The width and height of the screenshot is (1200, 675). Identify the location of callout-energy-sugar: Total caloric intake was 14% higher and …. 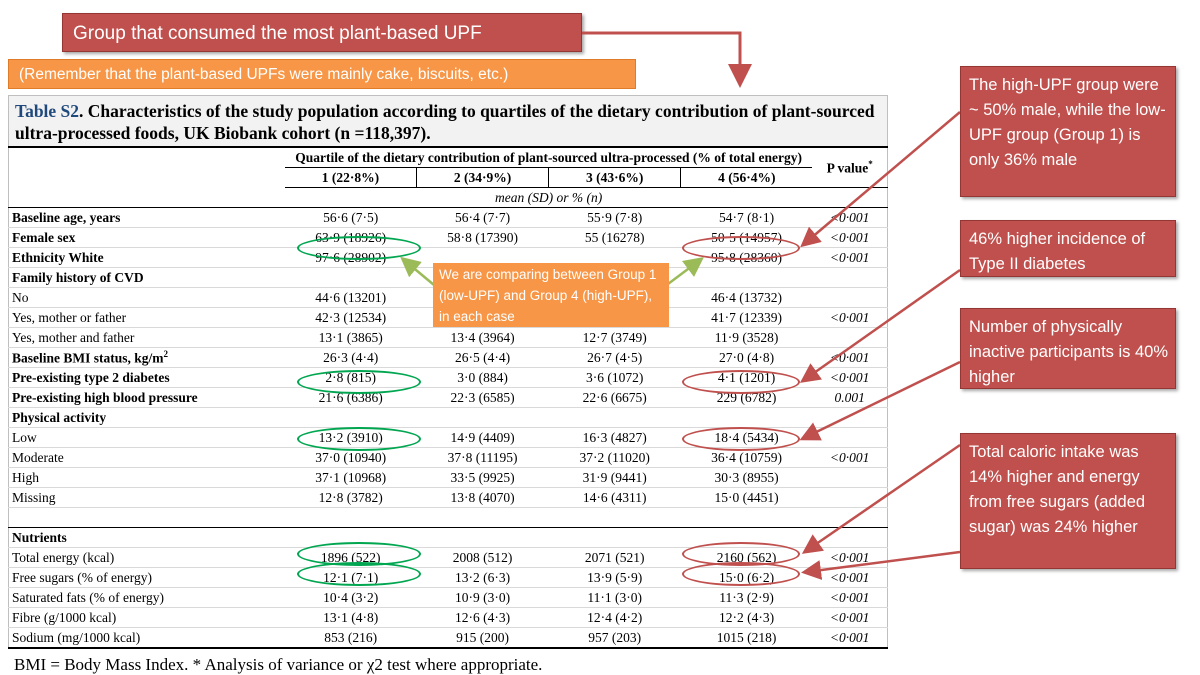
(1068, 501).